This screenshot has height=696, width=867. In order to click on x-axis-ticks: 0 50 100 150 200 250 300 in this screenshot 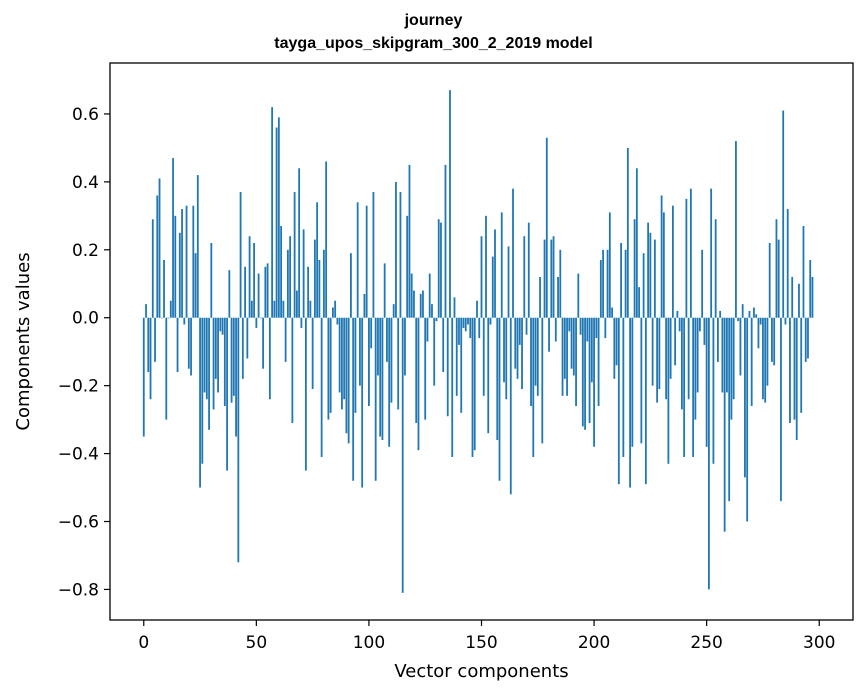, I will do `click(486, 636)`.